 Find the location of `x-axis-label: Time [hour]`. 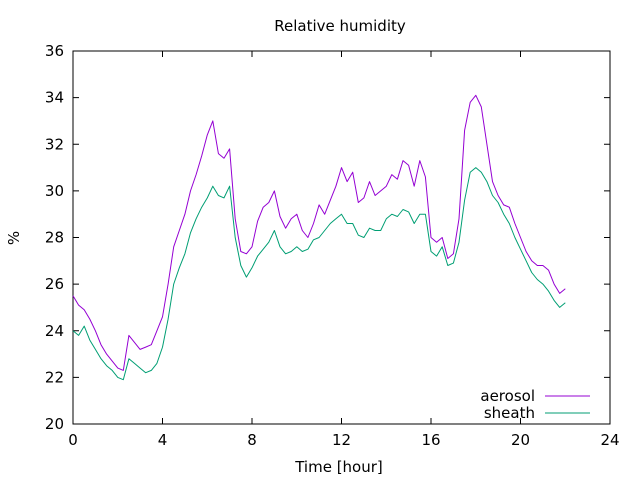

x-axis-label: Time [hour] is located at coordinates (338, 467).